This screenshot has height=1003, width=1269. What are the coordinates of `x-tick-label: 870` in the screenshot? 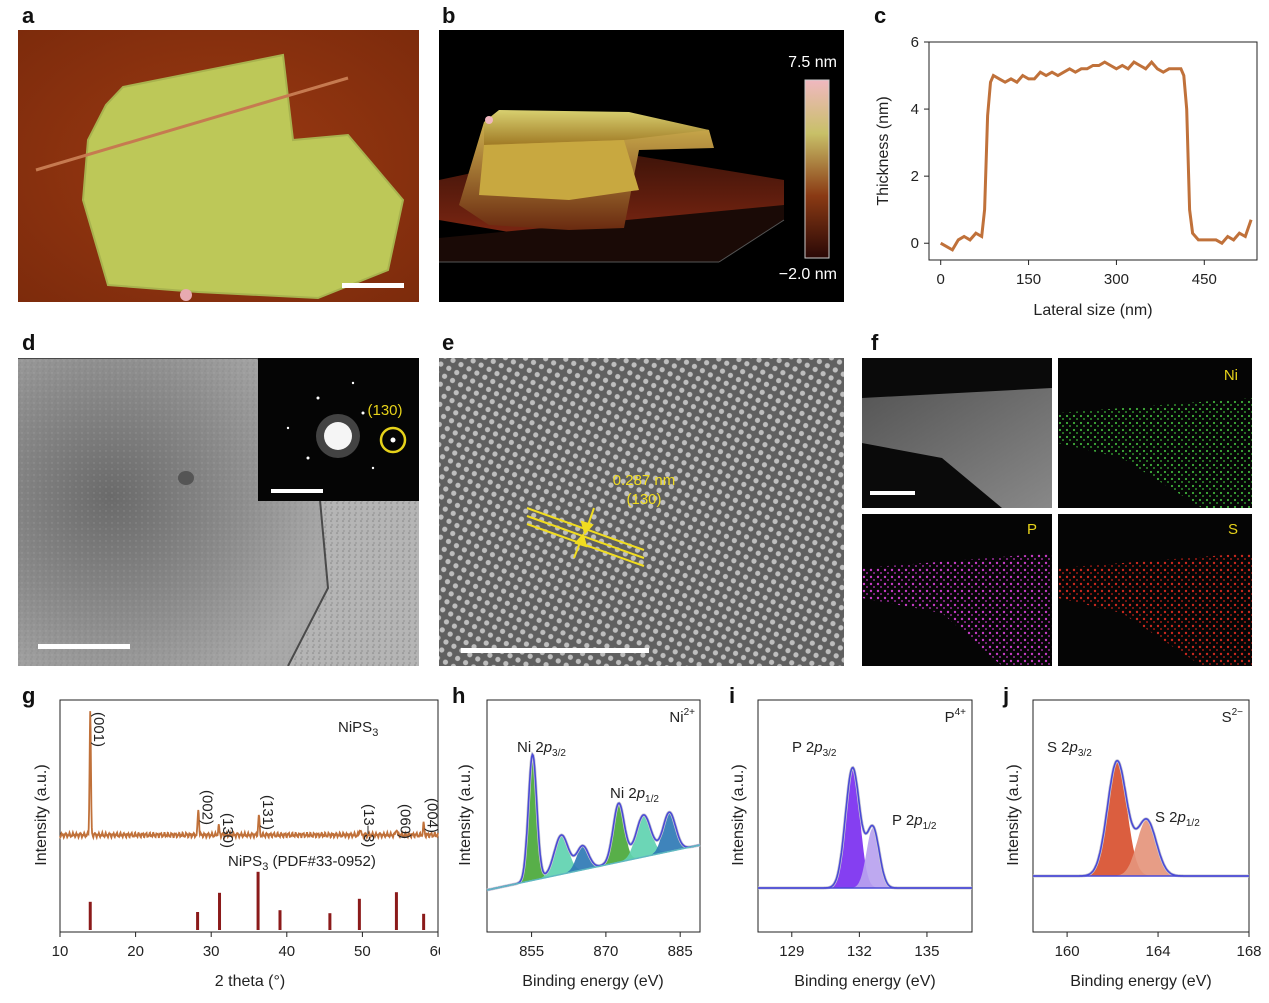 It's located at (605, 951).